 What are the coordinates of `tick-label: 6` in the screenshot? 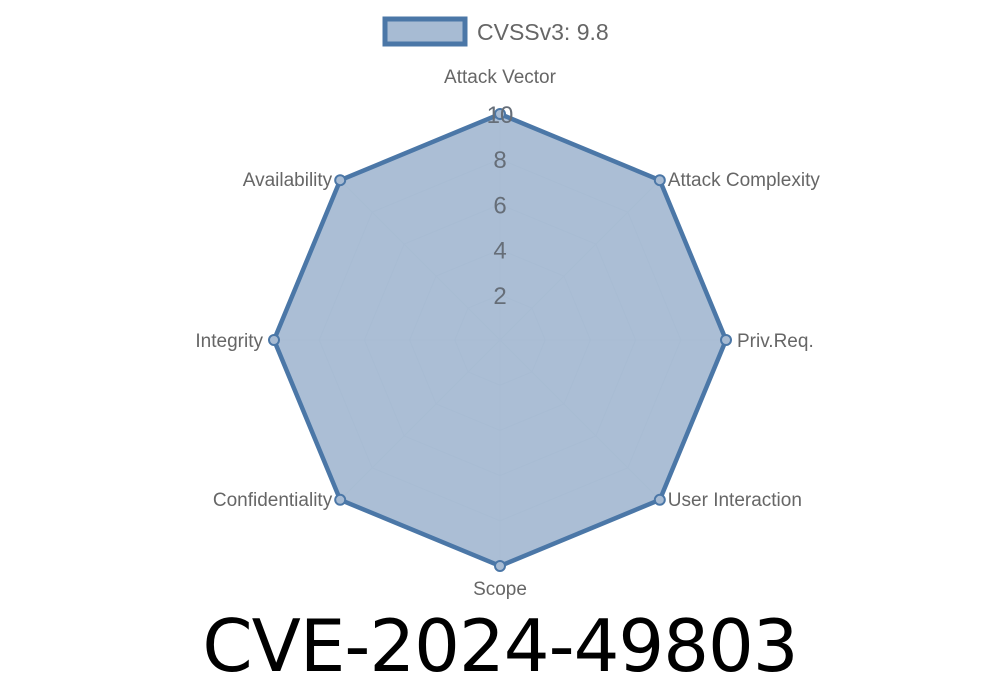 It's located at (499, 205).